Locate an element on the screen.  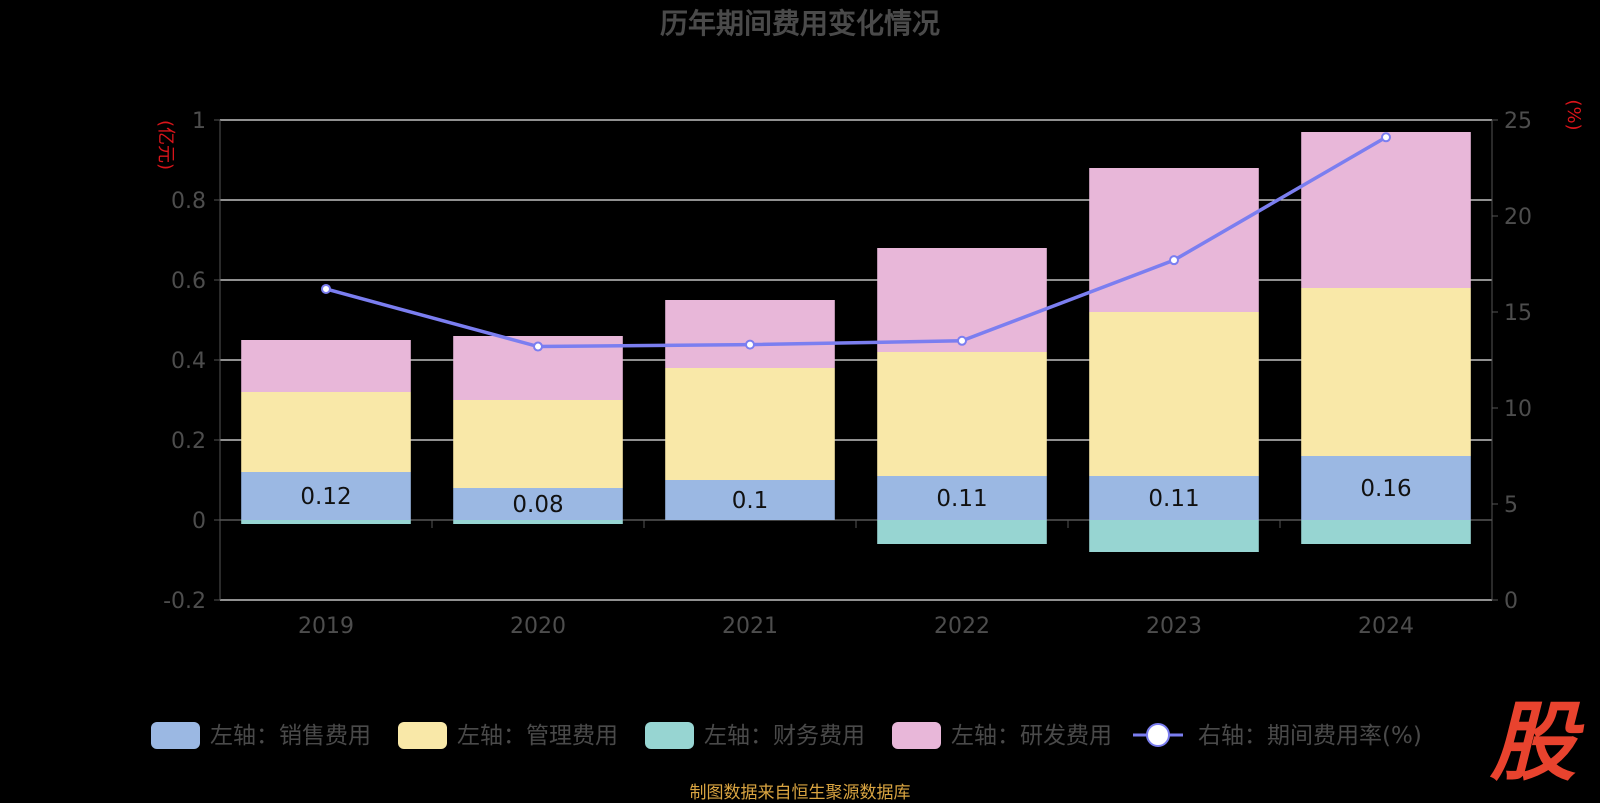
x-axis-tick-label: 2022 is located at coordinates (962, 626).